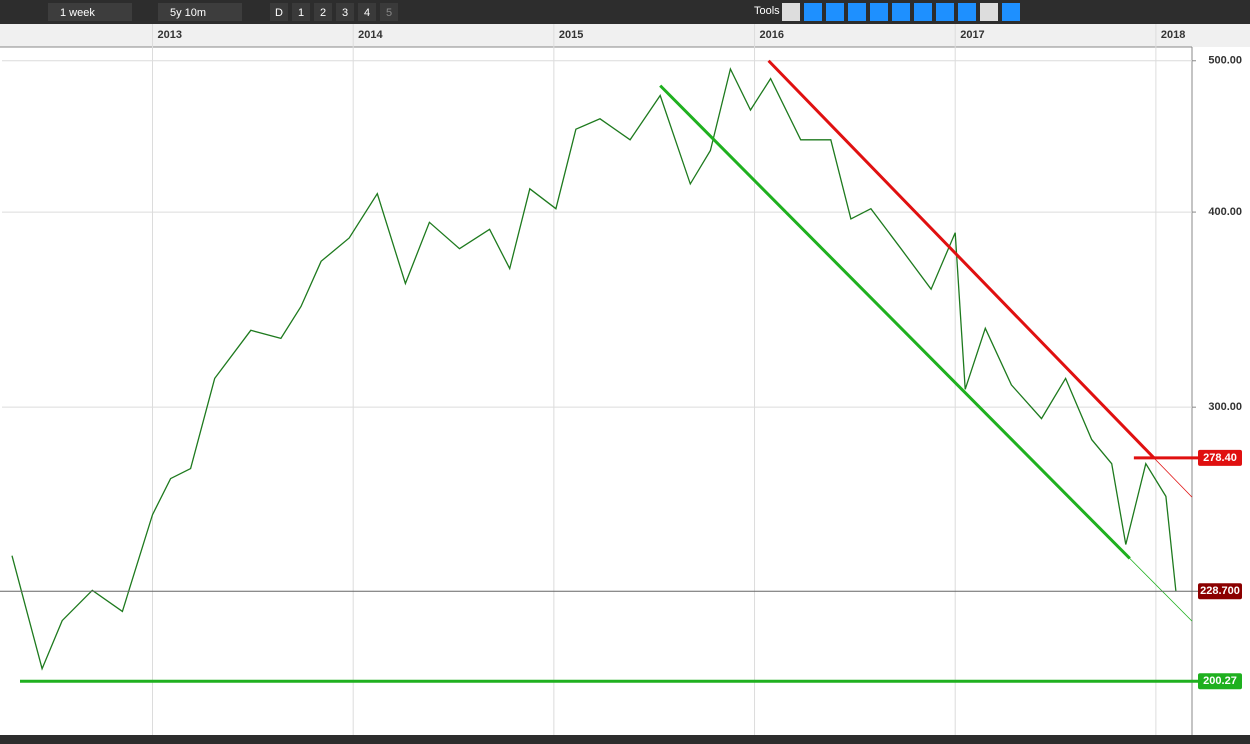 This screenshot has width=1250, height=744. What do you see at coordinates (1225, 407) in the screenshot?
I see `y-tick-label: 300.00` at bounding box center [1225, 407].